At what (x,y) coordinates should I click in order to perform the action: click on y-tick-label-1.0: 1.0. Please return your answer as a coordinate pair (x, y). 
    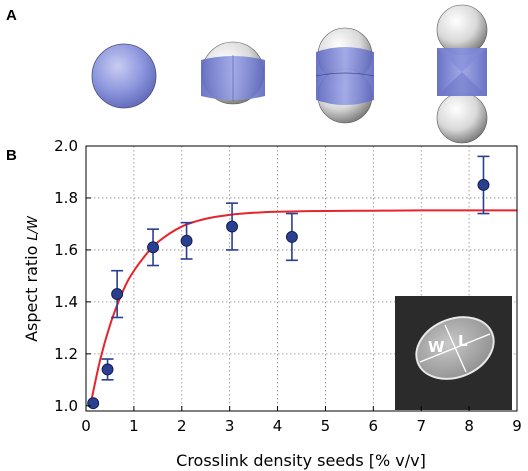
    Looking at the image, I should click on (66, 406).